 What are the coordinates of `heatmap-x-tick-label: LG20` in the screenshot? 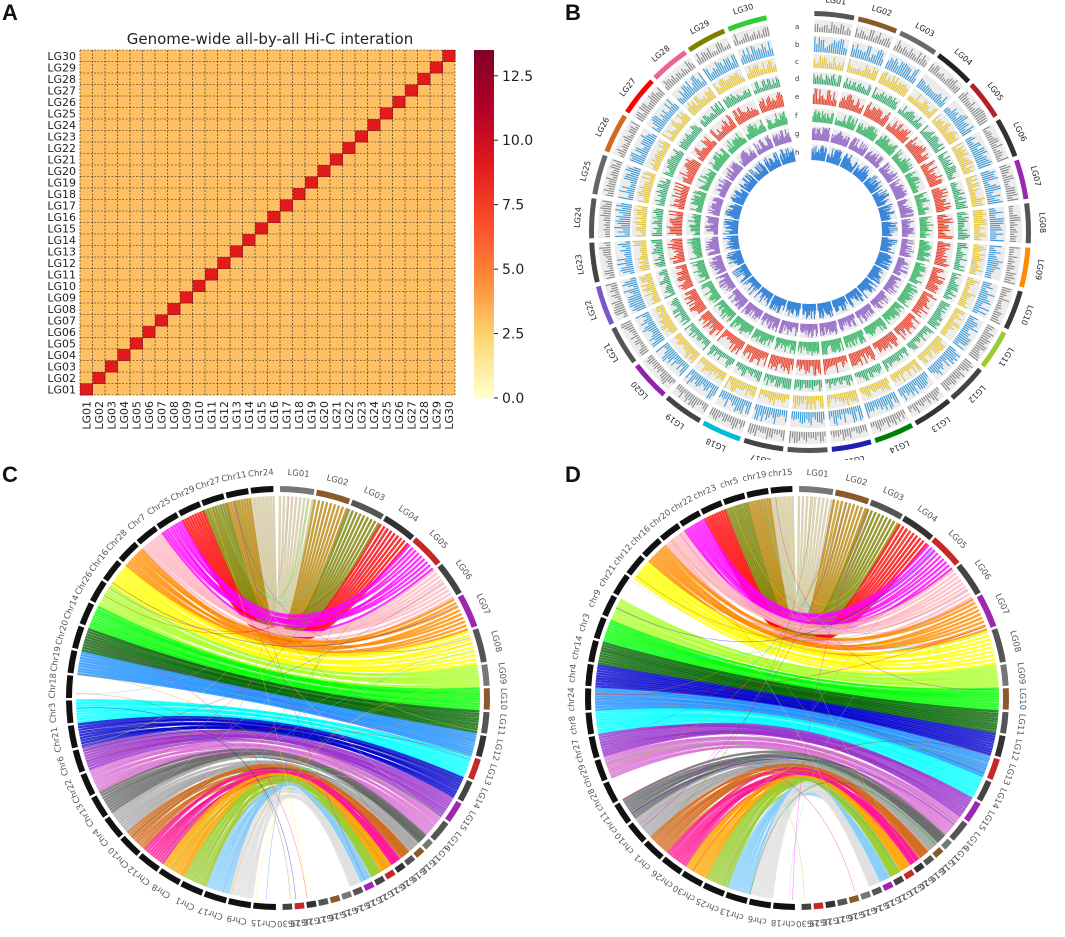 It's located at (324, 415).